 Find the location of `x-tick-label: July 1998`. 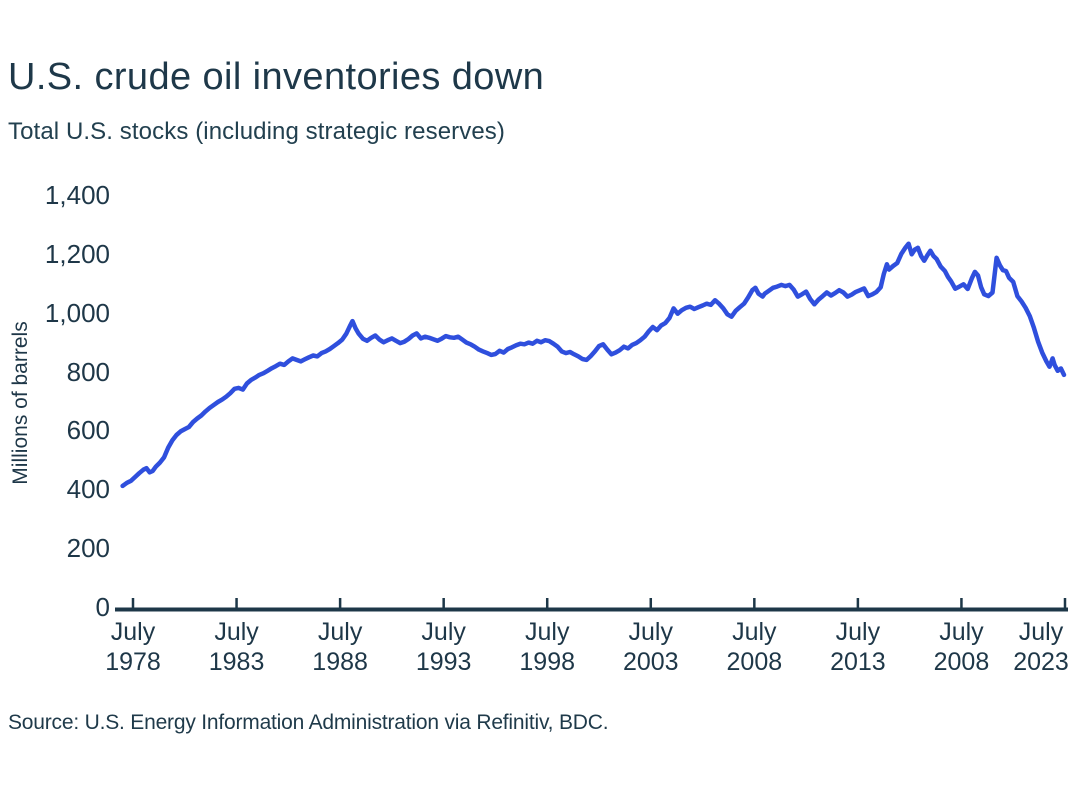

x-tick-label: July 1998 is located at coordinates (547, 647).